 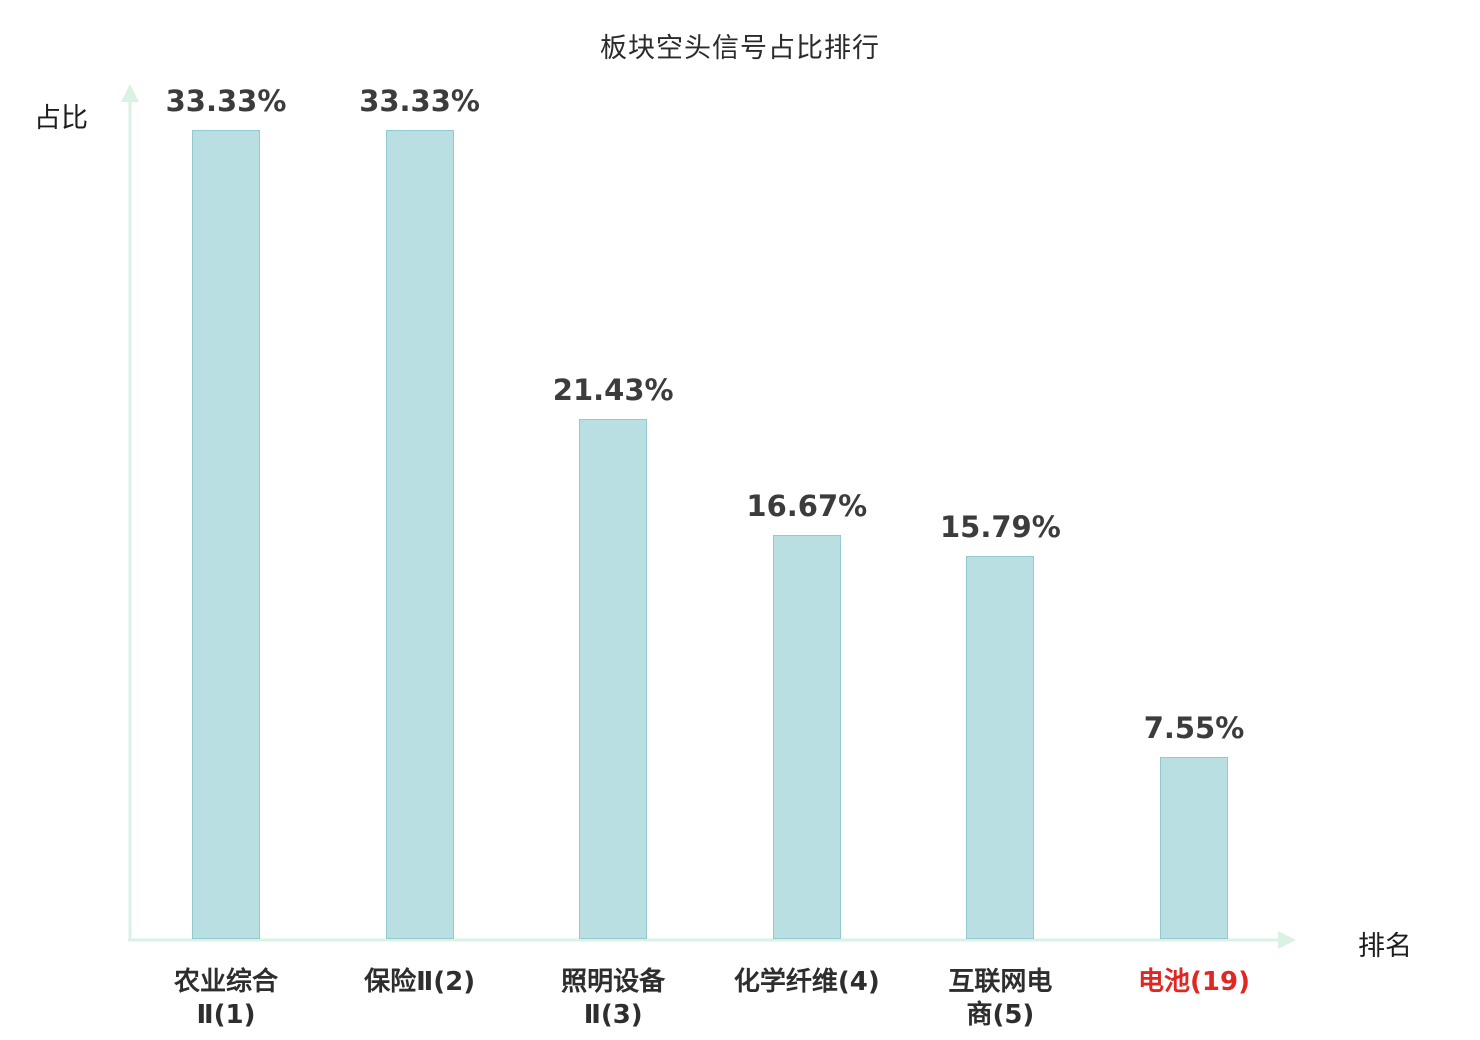 What do you see at coordinates (130, 93) in the screenshot?
I see `y-axis-arrowhead` at bounding box center [130, 93].